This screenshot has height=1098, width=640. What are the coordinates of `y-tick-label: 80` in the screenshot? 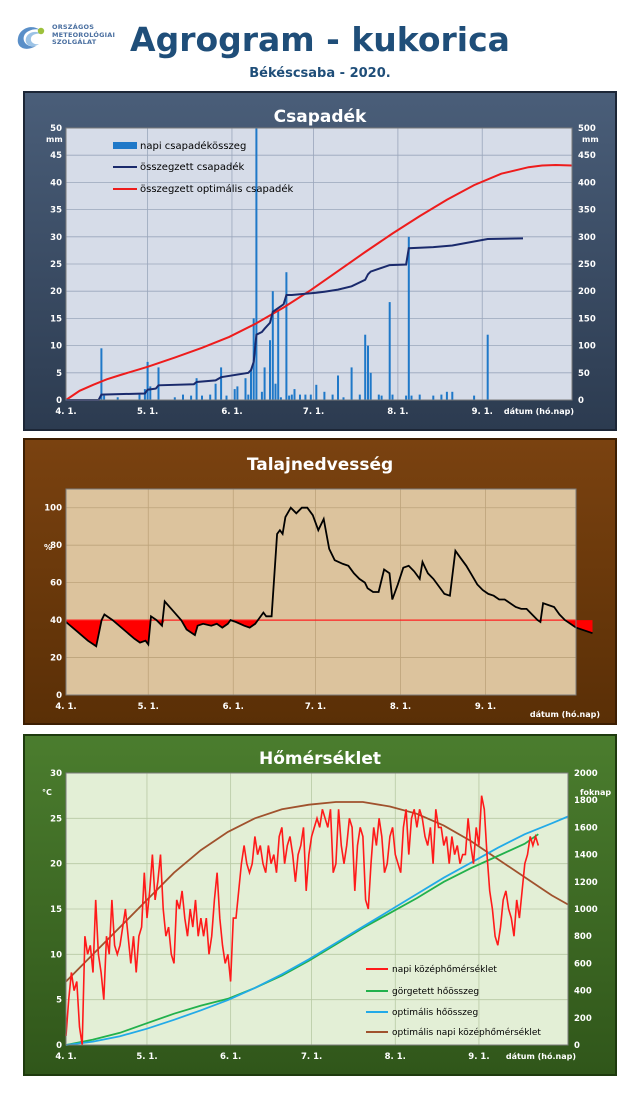 It's located at (56, 546).